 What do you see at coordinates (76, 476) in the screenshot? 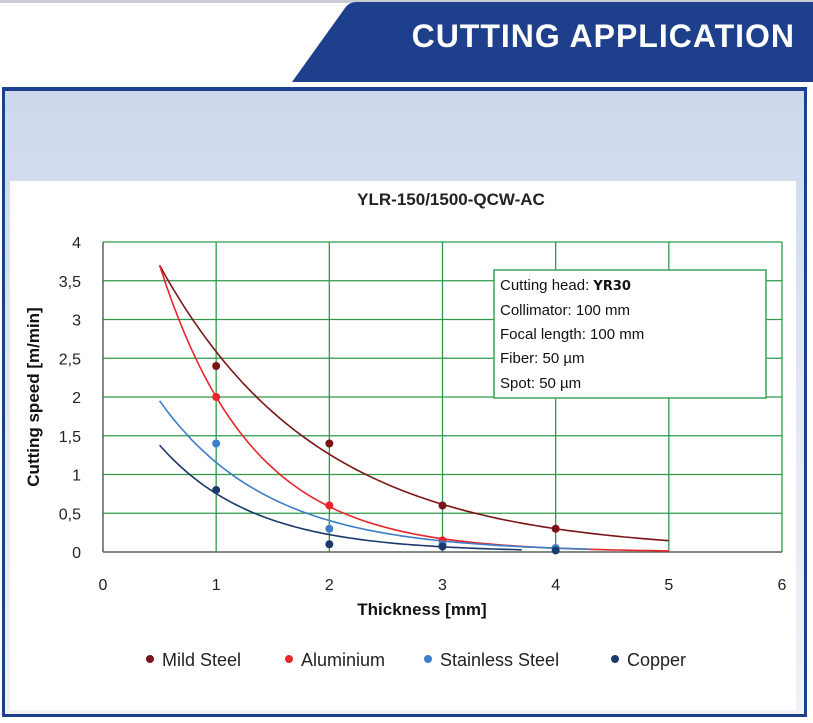
I see `y-tick-label: 1` at bounding box center [76, 476].